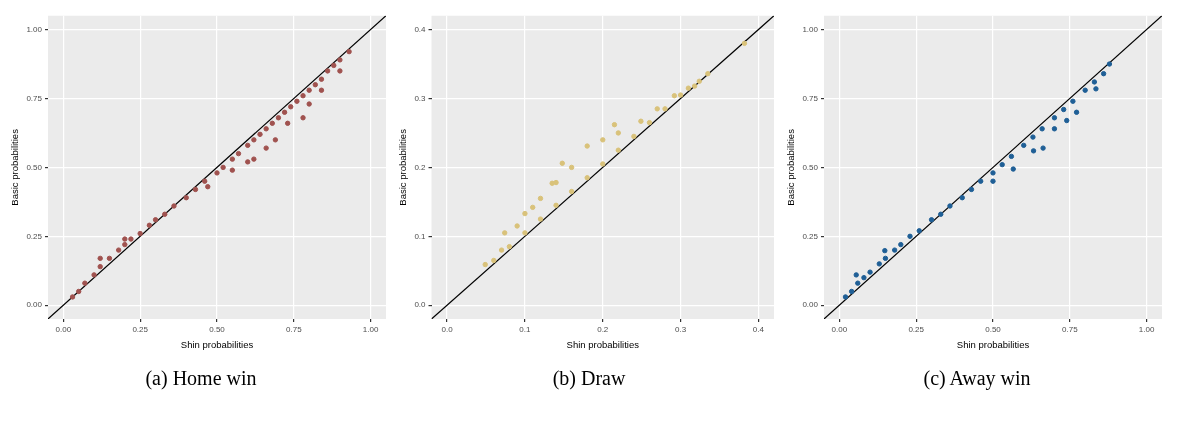  I want to click on y-tick-label: 0.1, so click(420, 236).